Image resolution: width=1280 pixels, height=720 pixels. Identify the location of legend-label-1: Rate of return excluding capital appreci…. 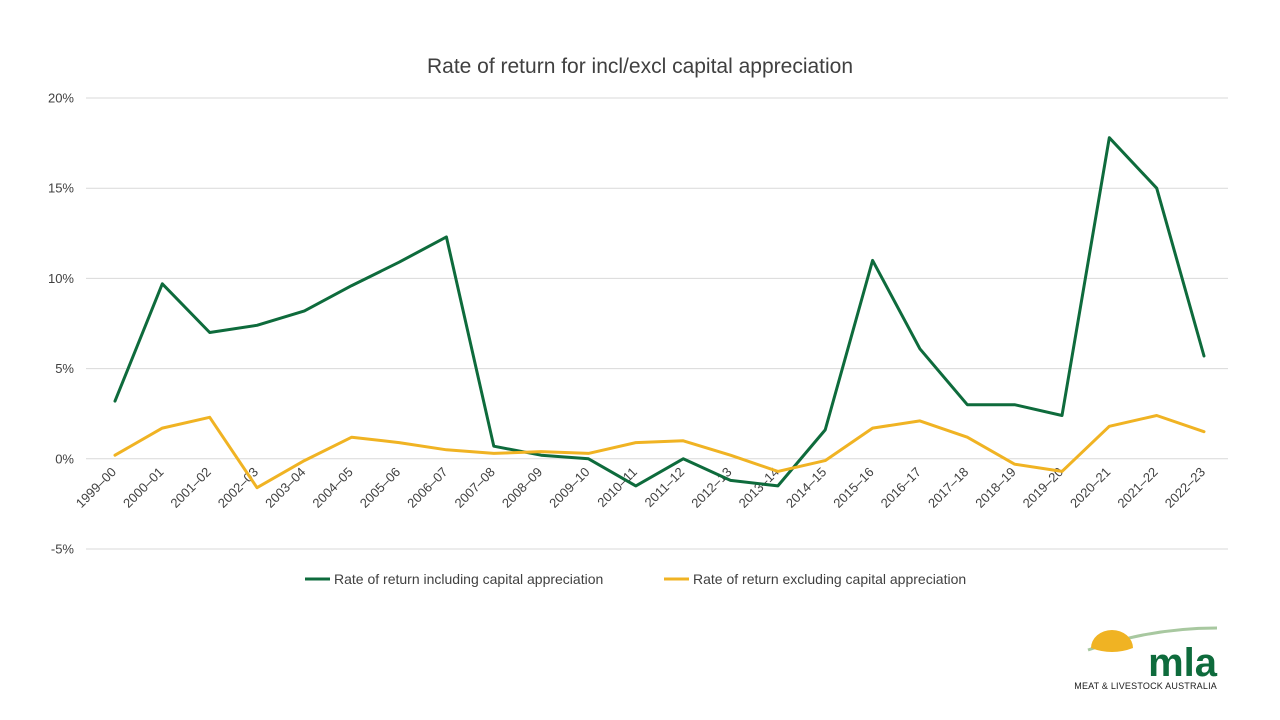
(829, 579).